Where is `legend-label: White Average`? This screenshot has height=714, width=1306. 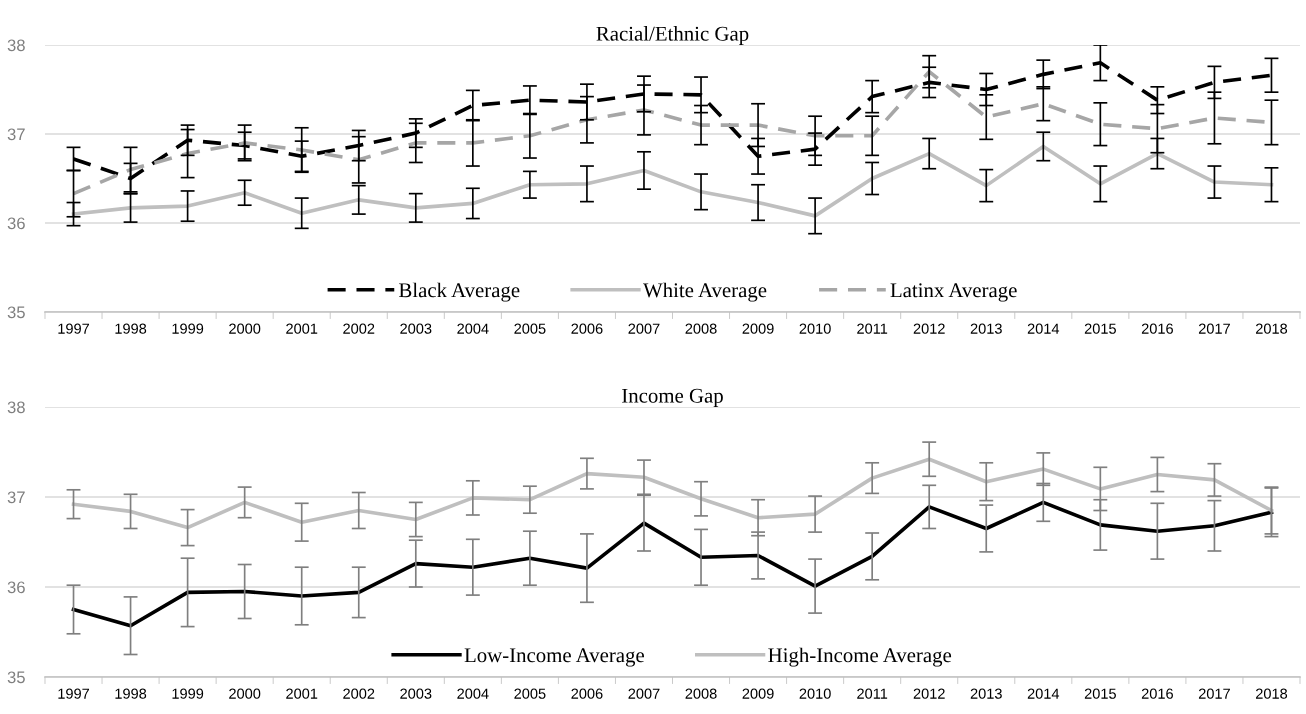
legend-label: White Average is located at coordinates (705, 292).